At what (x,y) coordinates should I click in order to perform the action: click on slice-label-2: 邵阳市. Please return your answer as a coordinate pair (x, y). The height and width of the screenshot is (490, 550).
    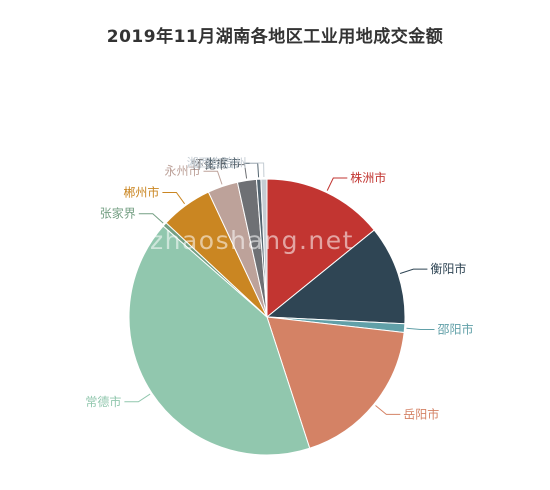
    Looking at the image, I should click on (456, 329).